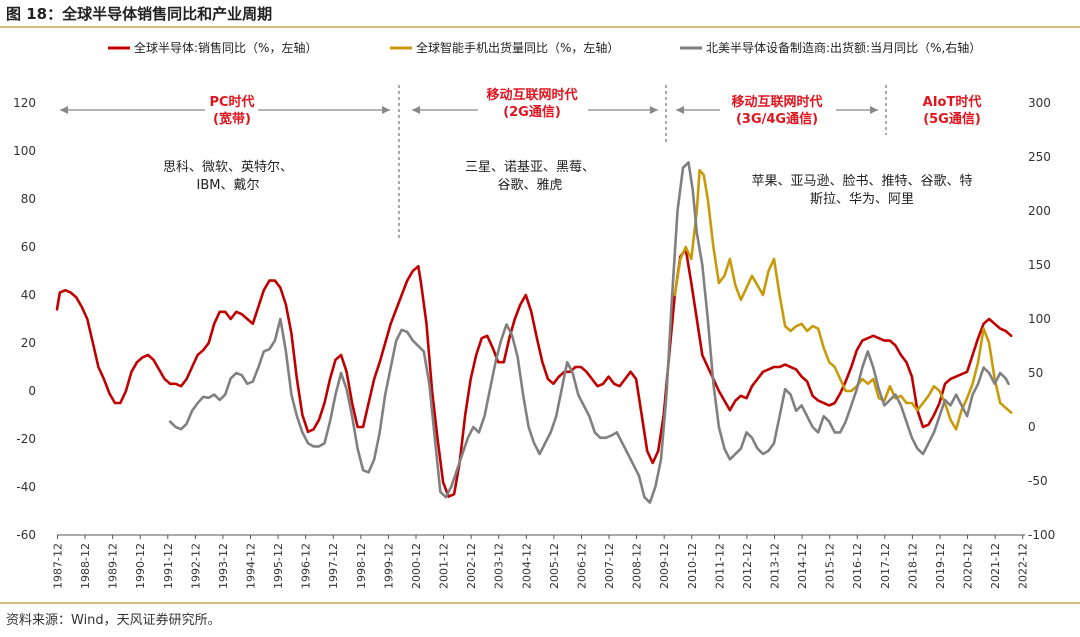 The height and width of the screenshot is (637, 1080). I want to click on y-left-tick-label: 60, so click(28, 247).